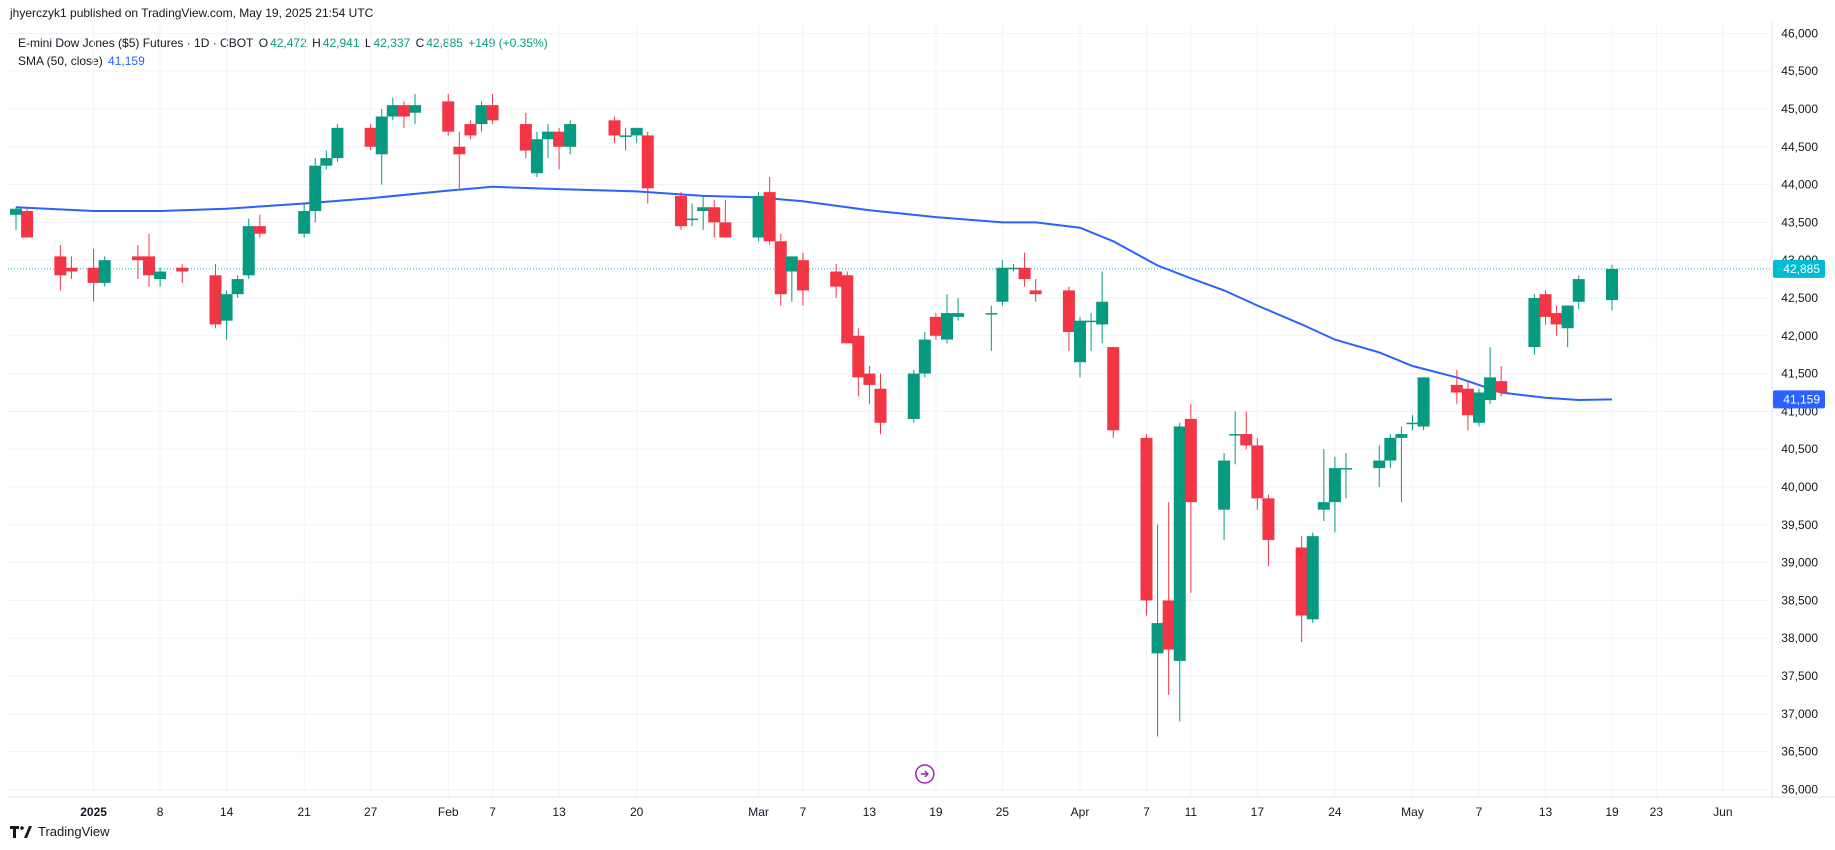 The height and width of the screenshot is (850, 1835). I want to click on x-tick-label: 7, so click(803, 812).